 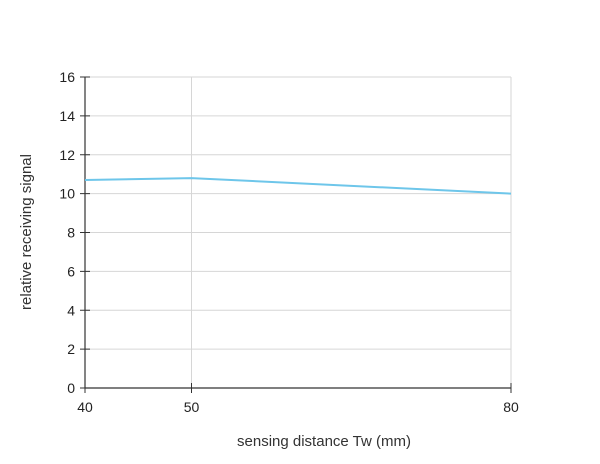 I want to click on y-tick-label: 4, so click(x=71, y=310).